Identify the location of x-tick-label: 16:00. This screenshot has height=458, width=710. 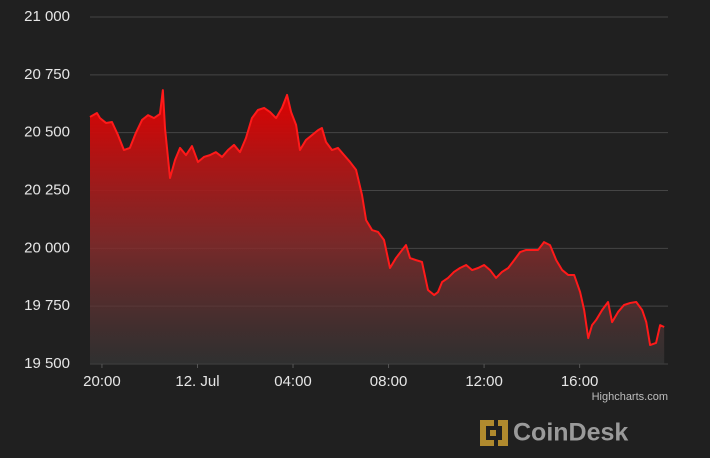
(580, 381).